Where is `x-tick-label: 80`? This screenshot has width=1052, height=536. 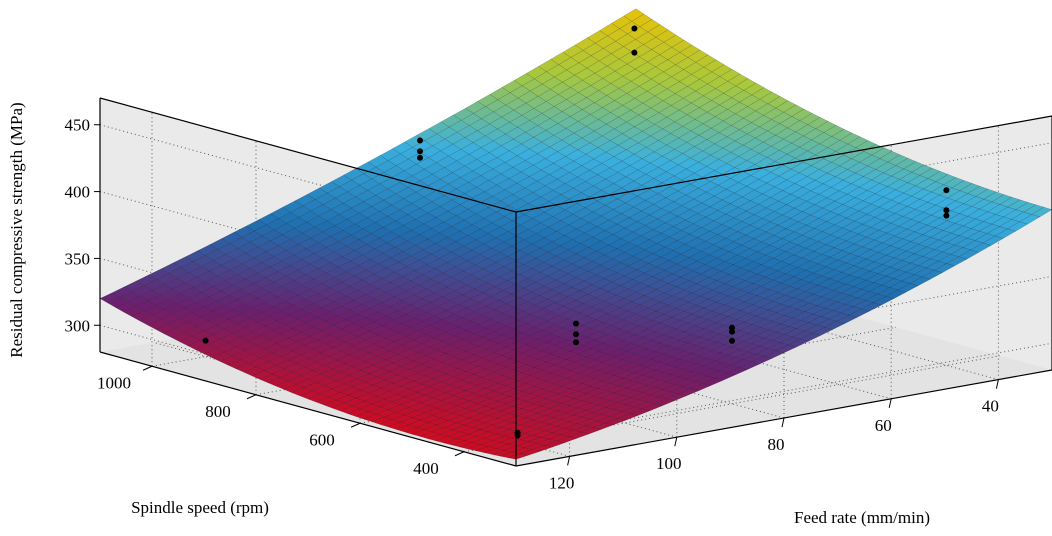
x-tick-label: 80 is located at coordinates (776, 444).